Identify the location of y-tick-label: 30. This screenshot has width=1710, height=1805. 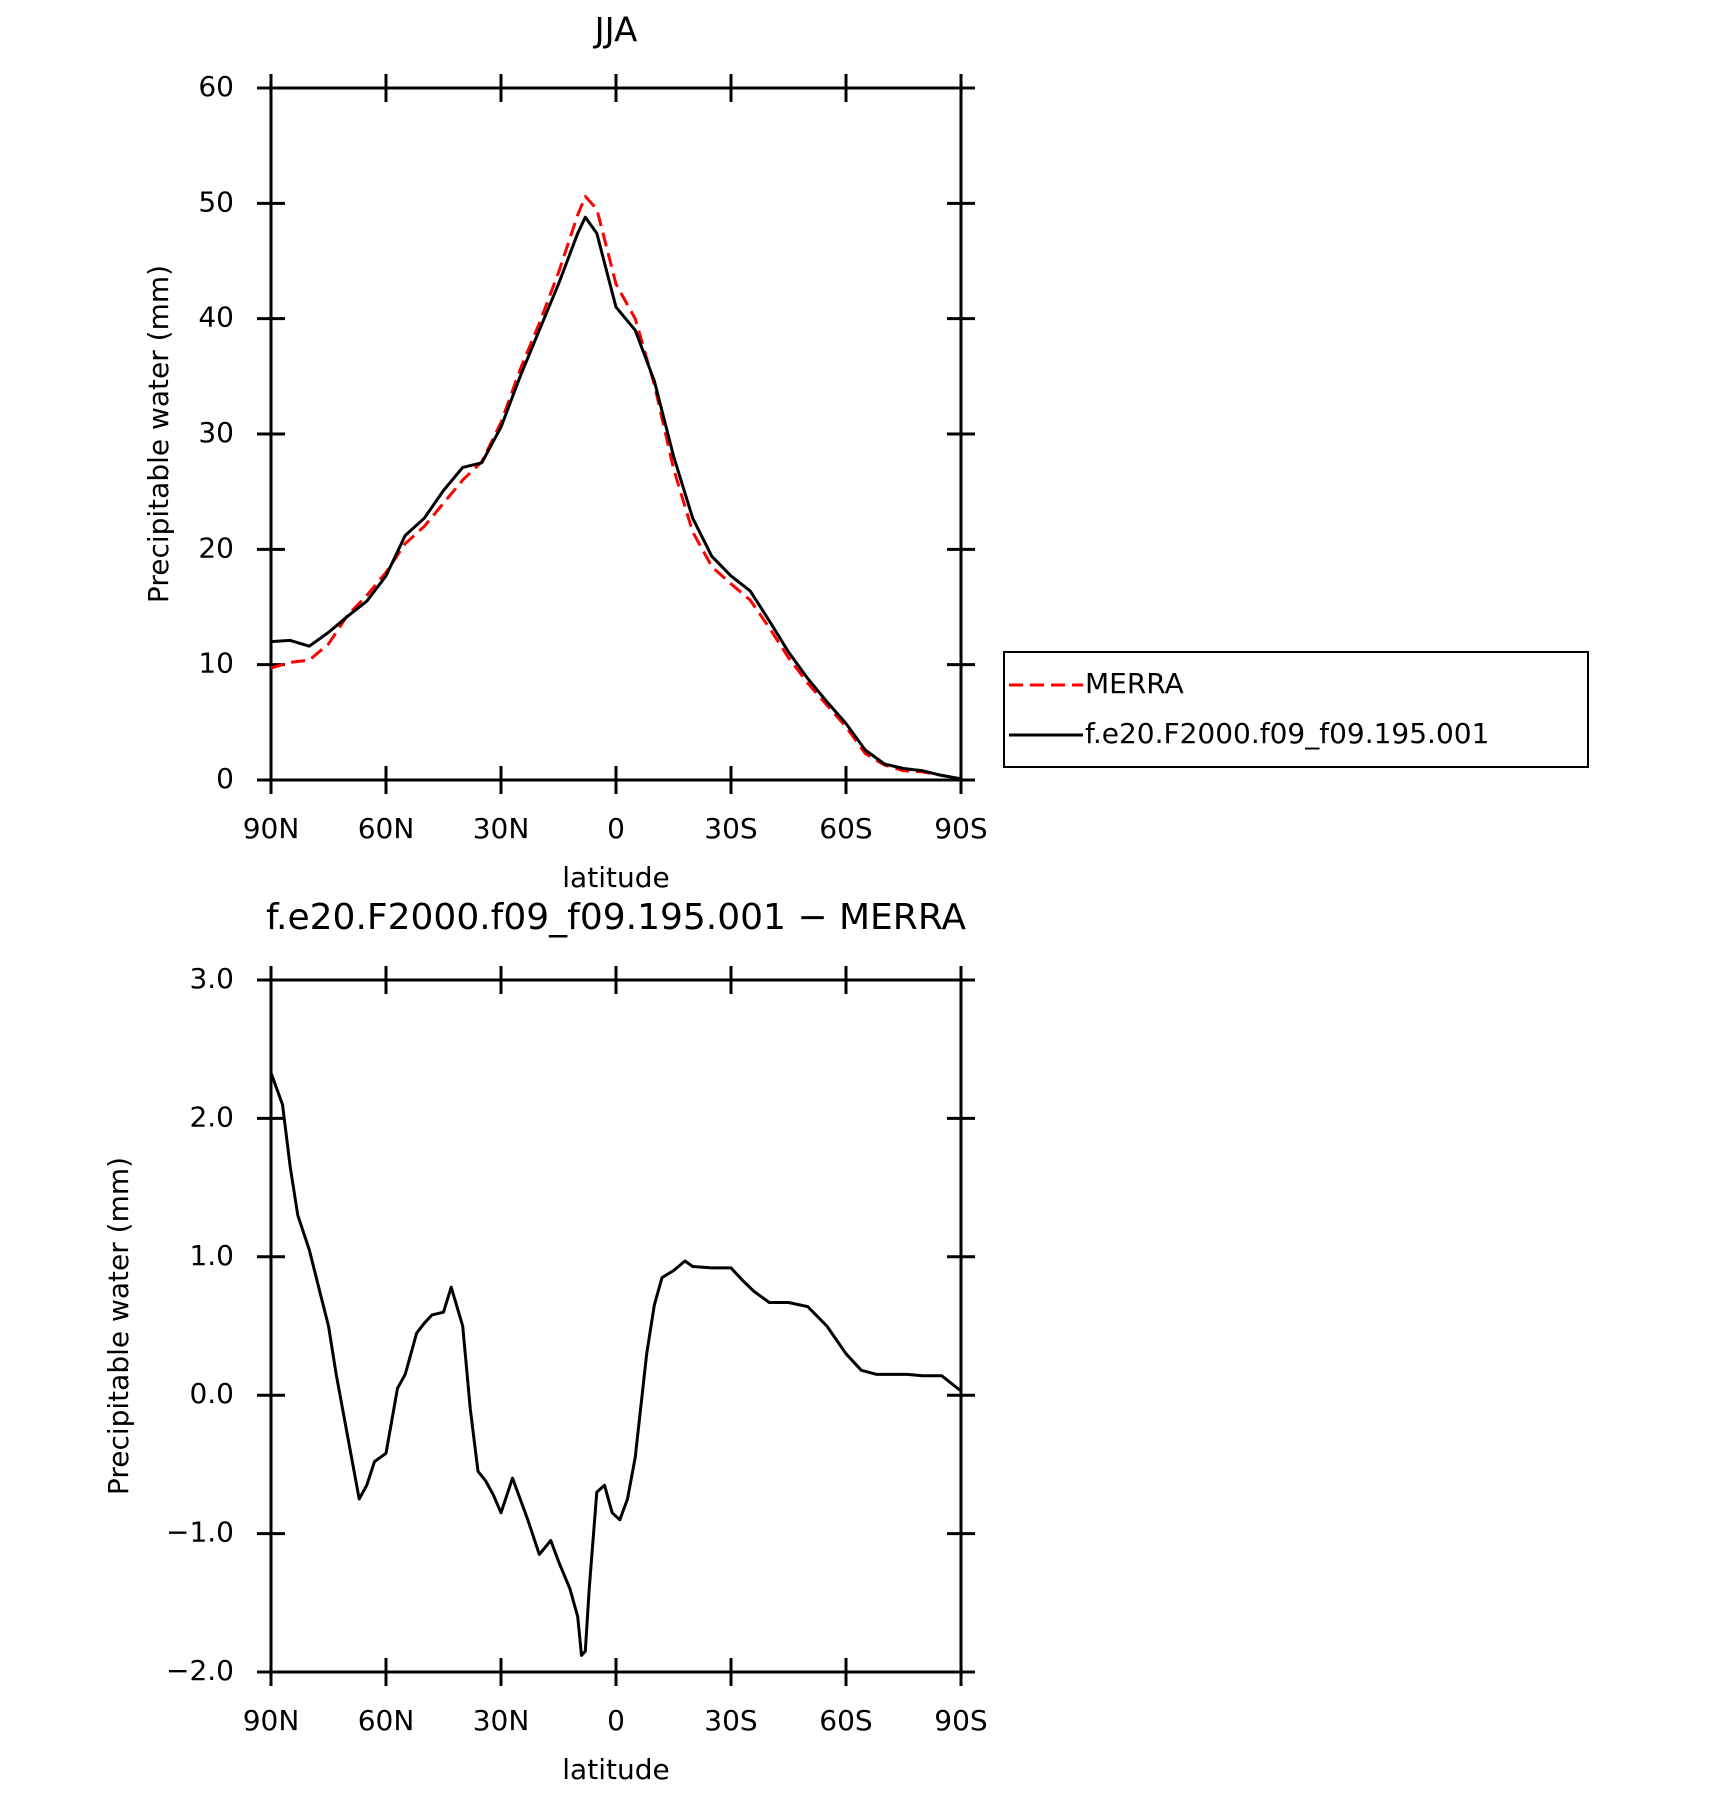
(216, 432).